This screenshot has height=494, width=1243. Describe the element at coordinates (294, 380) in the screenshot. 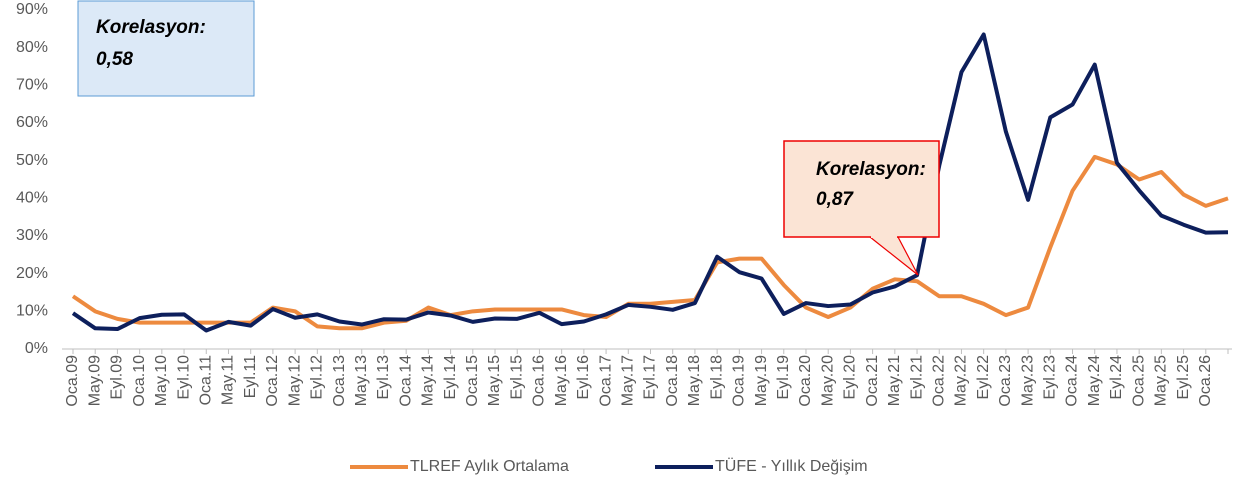

I see `x-tick-label: May.12` at that location.